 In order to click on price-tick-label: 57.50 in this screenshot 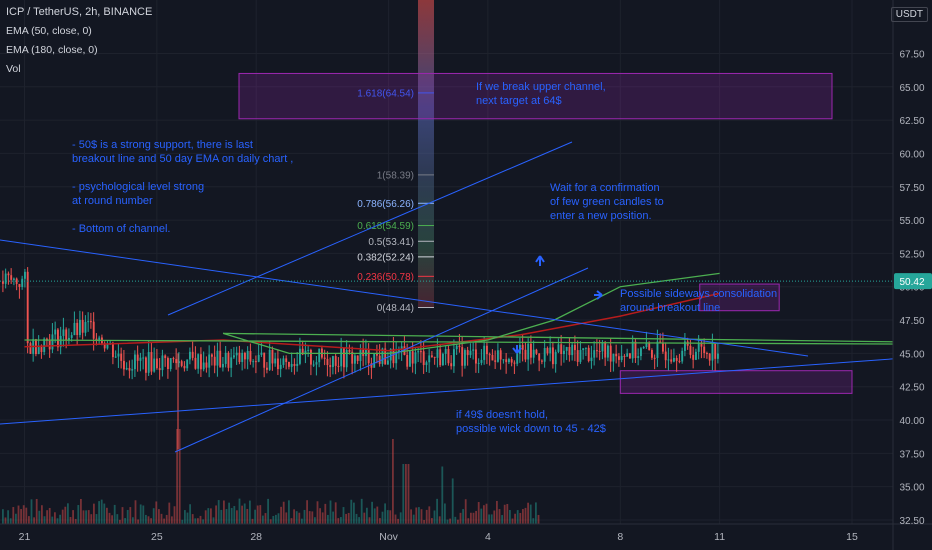, I will do `click(911, 188)`.